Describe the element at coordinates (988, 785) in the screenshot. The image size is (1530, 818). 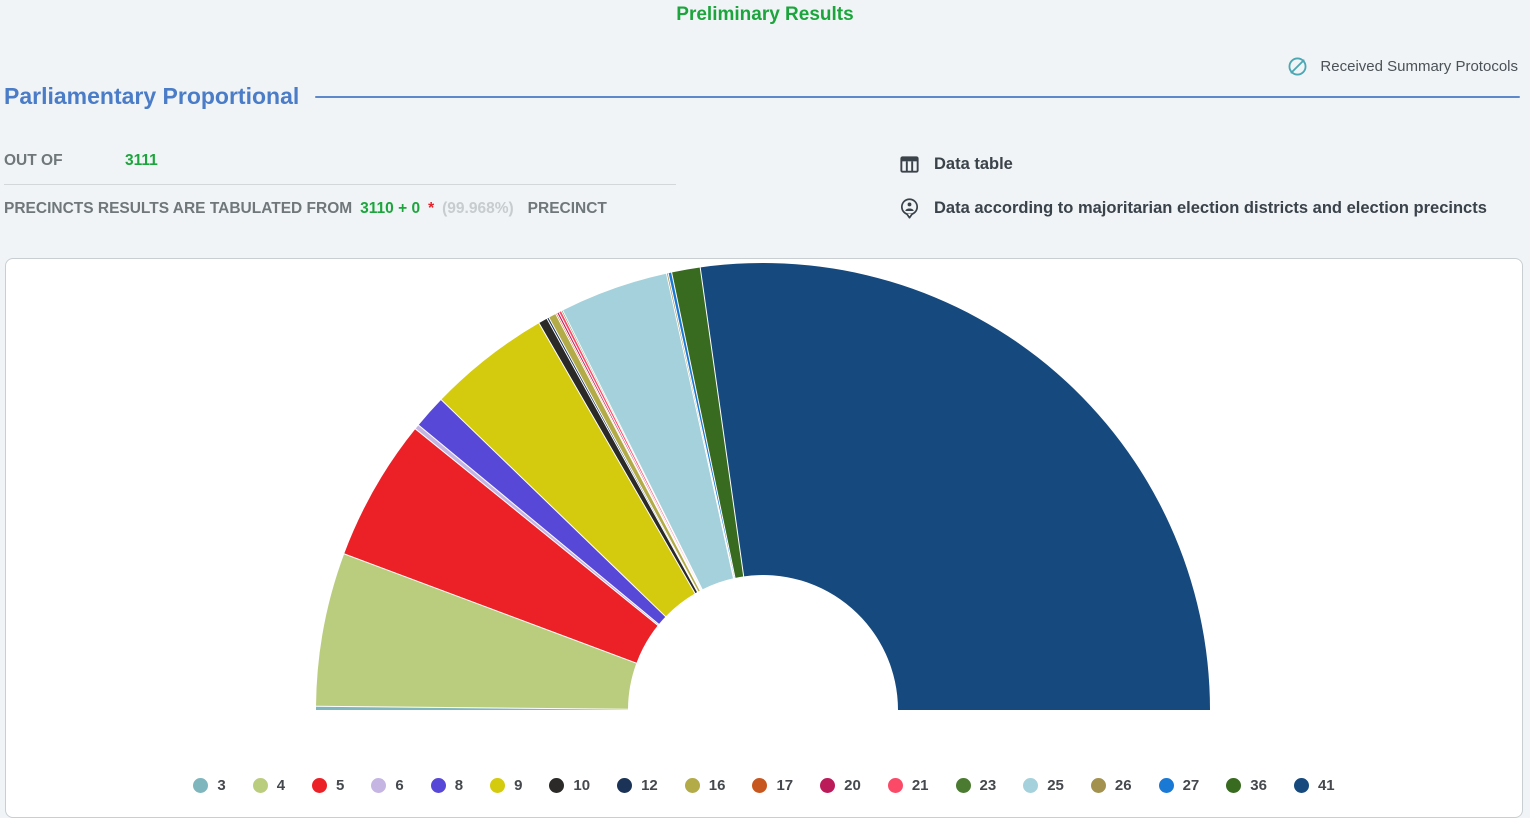
I see `legend-label-23: 23` at that location.